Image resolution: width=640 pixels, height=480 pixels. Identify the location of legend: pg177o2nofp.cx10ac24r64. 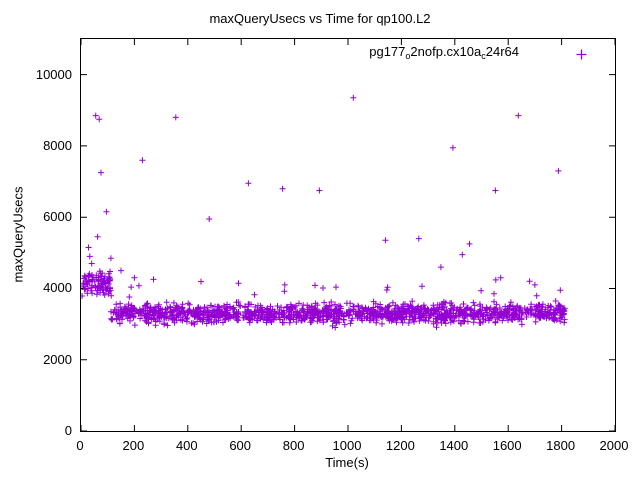
(478, 54).